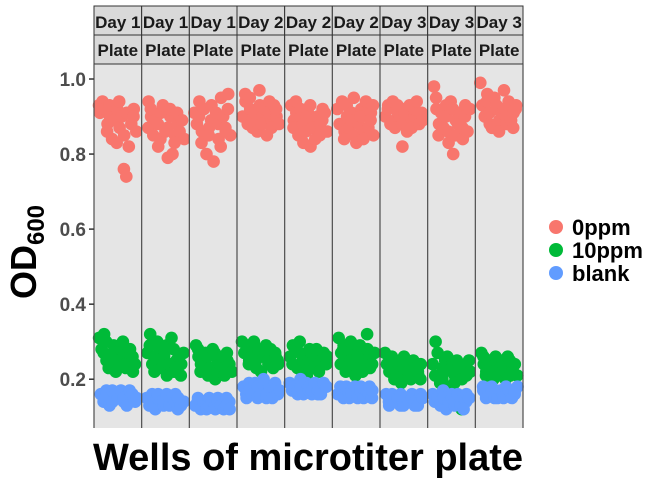  I want to click on y-axis-title-subscript: 600, so click(36, 225).